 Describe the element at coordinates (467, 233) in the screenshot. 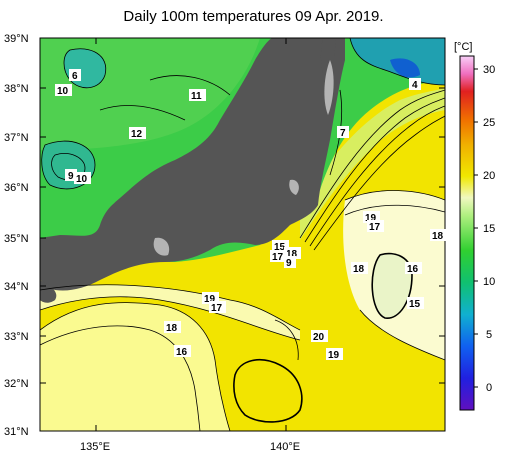

I see `colorbar-scale` at that location.